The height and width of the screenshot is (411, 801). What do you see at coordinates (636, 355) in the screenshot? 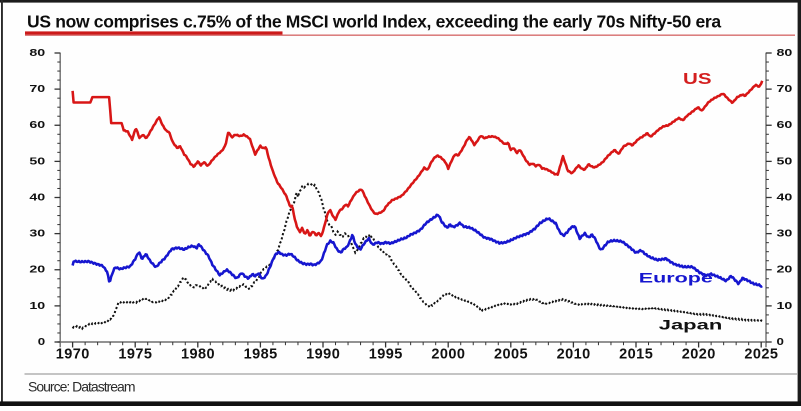
I see `svg-text: 2015` at bounding box center [636, 355].